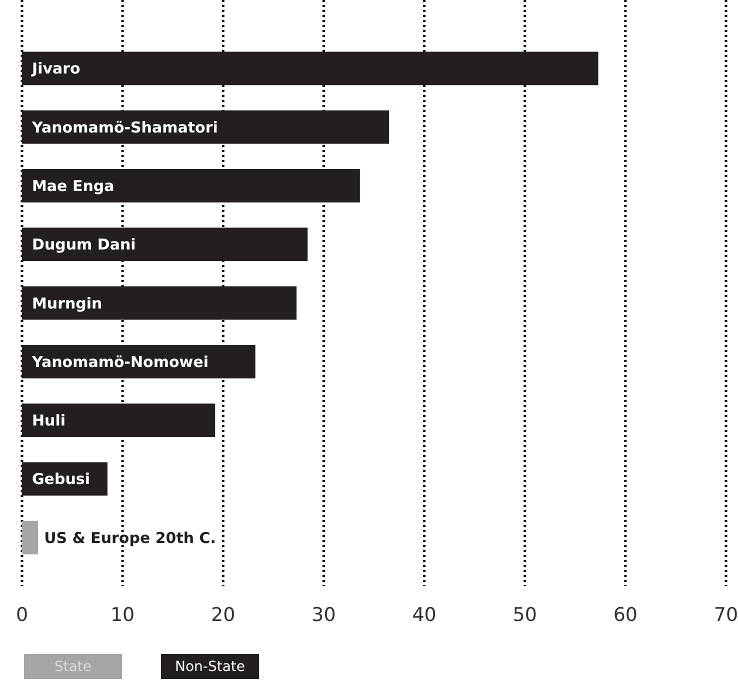  Describe the element at coordinates (61, 479) in the screenshot. I see `y-tick-label: Gebusi` at that location.